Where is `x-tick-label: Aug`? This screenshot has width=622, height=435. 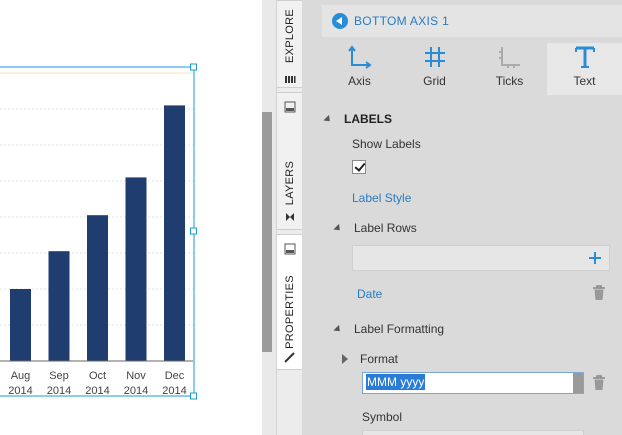
x-tick-label: Aug is located at coordinates (21, 376).